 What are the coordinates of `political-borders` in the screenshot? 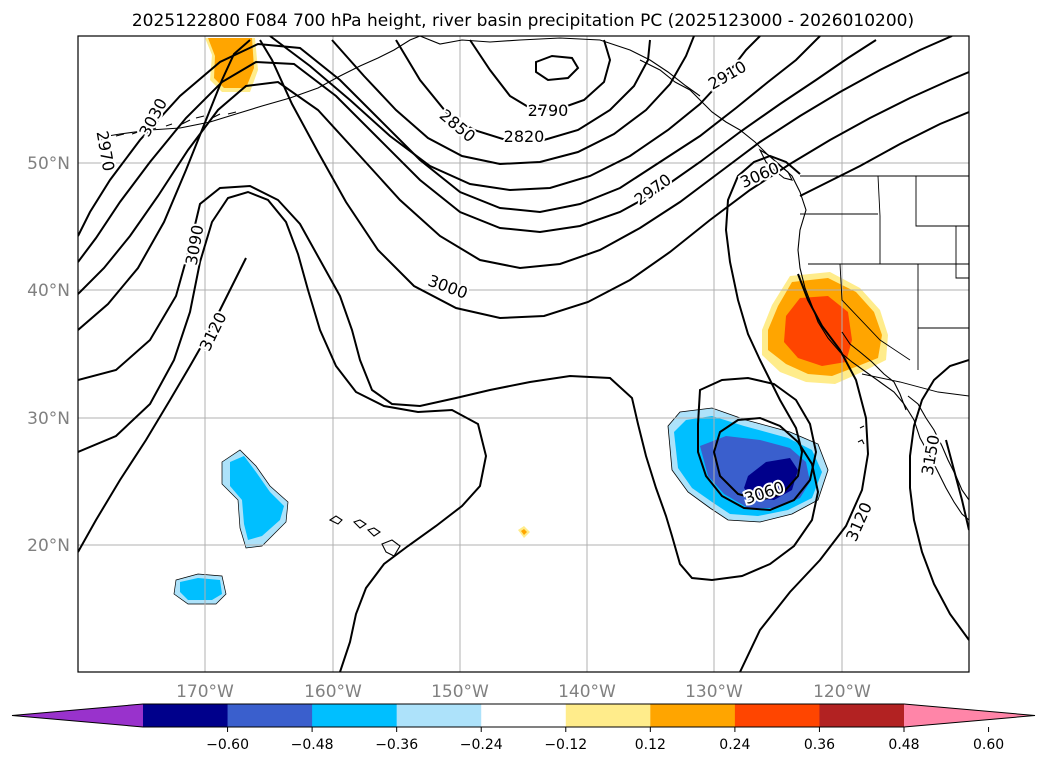 It's located at (884, 286).